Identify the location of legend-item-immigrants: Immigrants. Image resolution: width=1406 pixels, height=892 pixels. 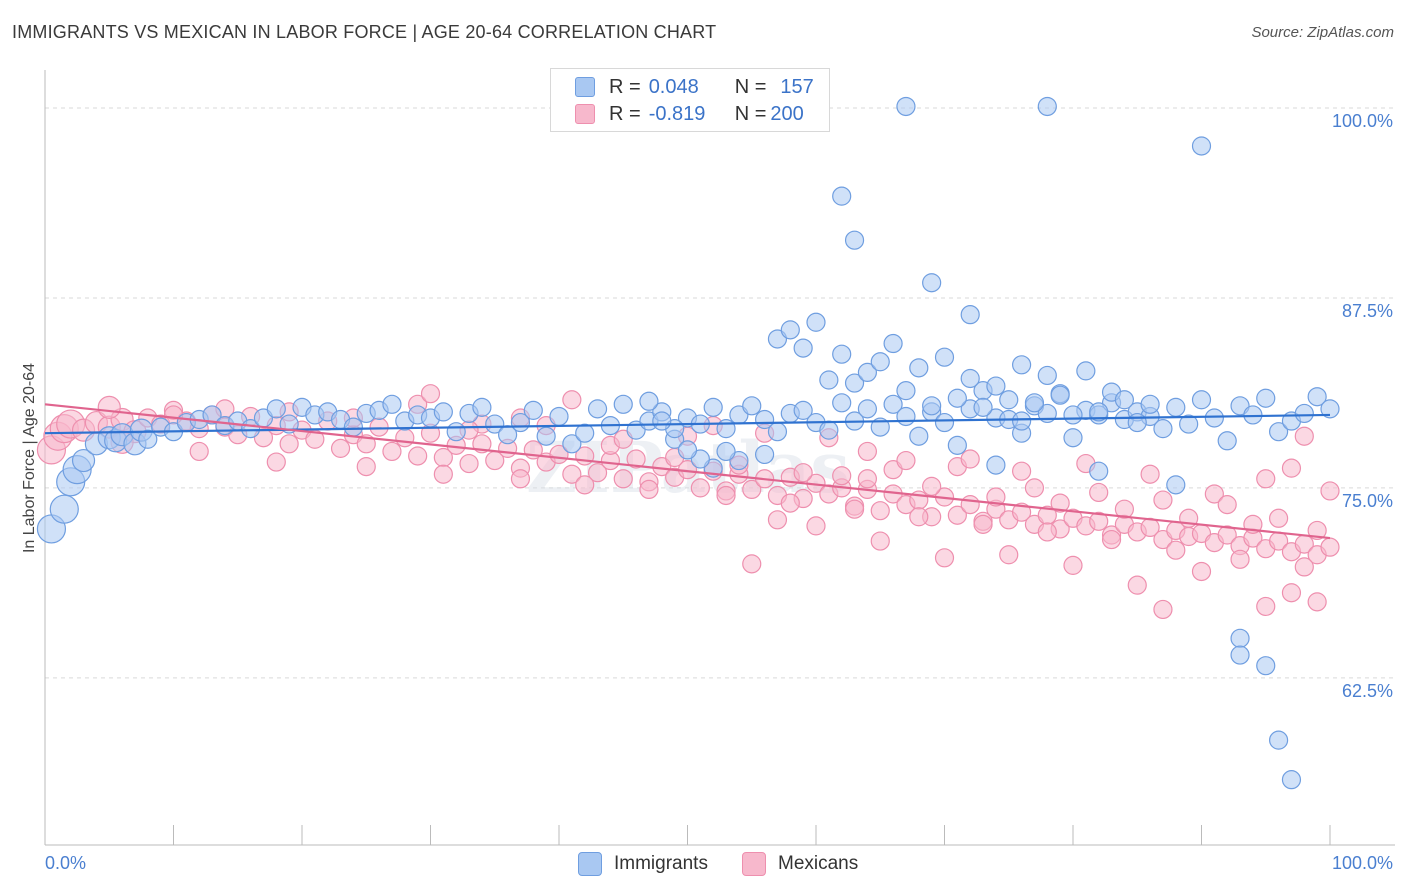
(643, 864).